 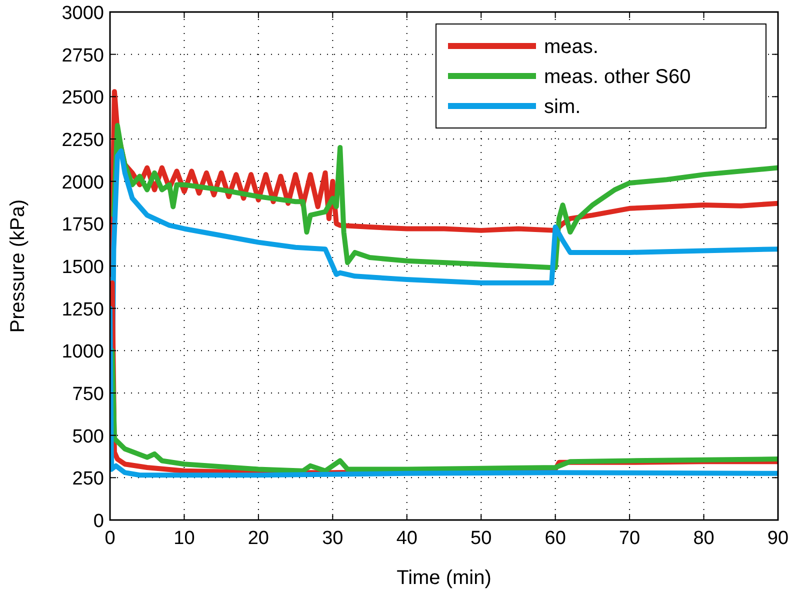 What do you see at coordinates (444, 578) in the screenshot?
I see `x-axis-title: Time (min)` at bounding box center [444, 578].